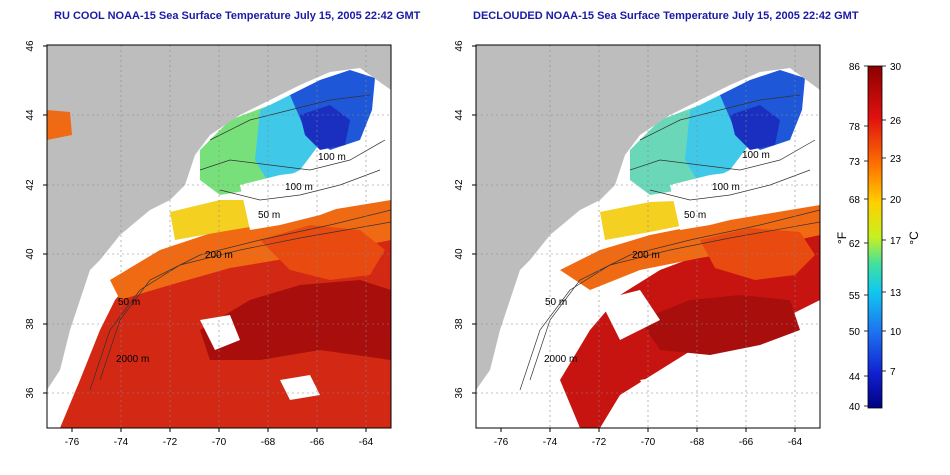  Describe the element at coordinates (795, 442) in the screenshot. I see `right-lon-tick-label: -64` at that location.